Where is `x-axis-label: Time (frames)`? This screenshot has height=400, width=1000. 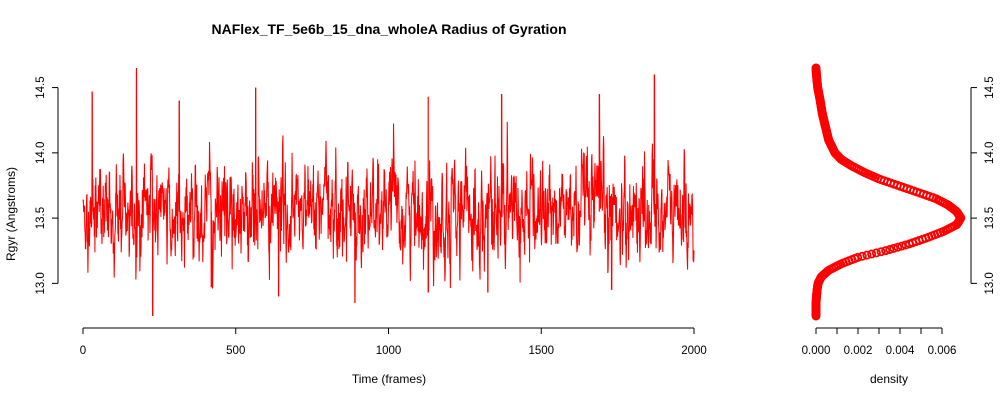
x-axis-label: Time (frames) is located at coordinates (389, 379).